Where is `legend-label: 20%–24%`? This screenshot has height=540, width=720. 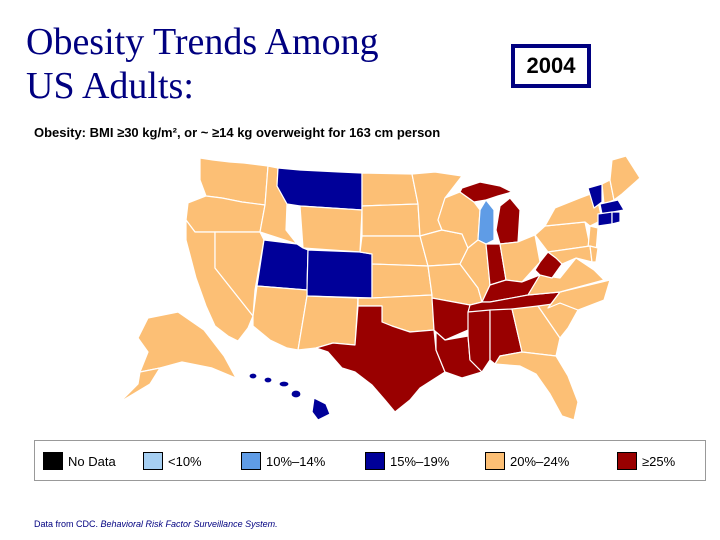
legend-label: 20%–24% is located at coordinates (540, 461).